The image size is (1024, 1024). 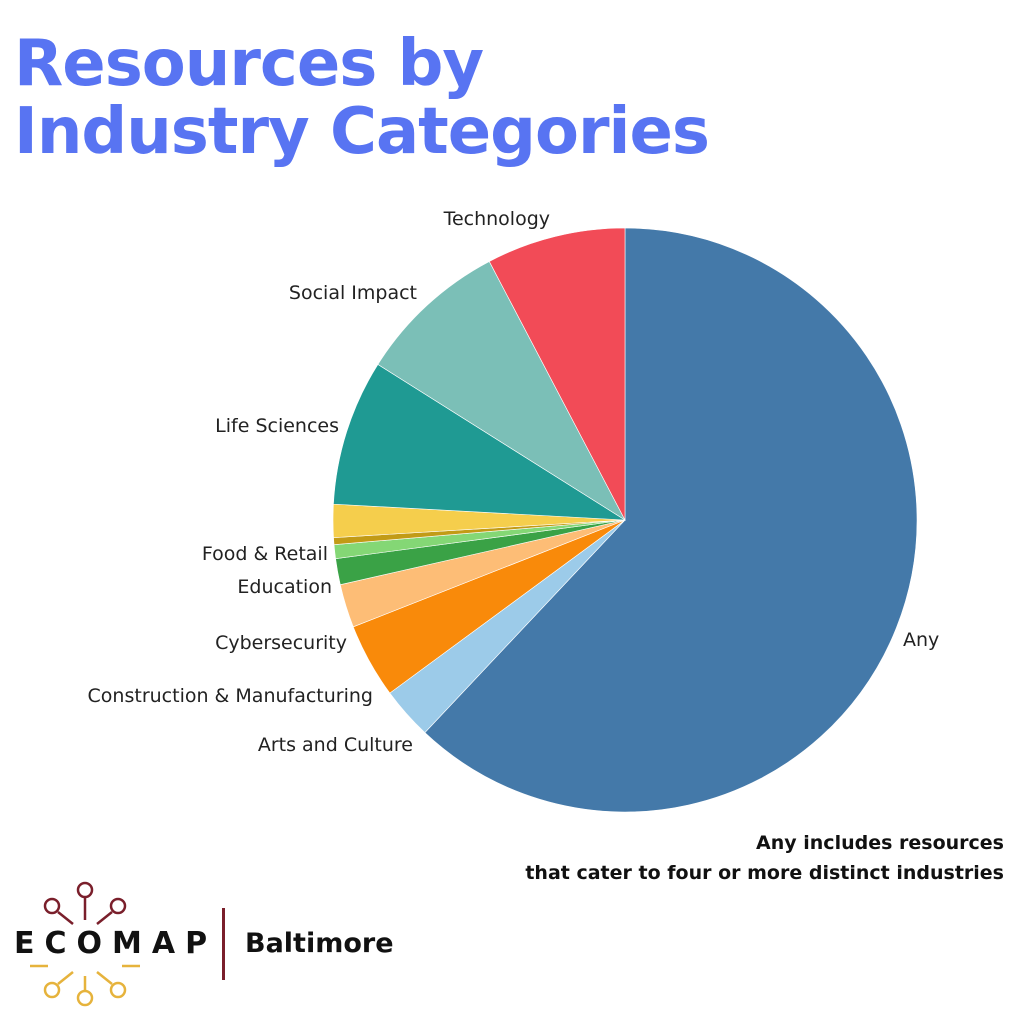 What do you see at coordinates (116, 943) in the screenshot?
I see `logo-wordmark: ECOMAP` at bounding box center [116, 943].